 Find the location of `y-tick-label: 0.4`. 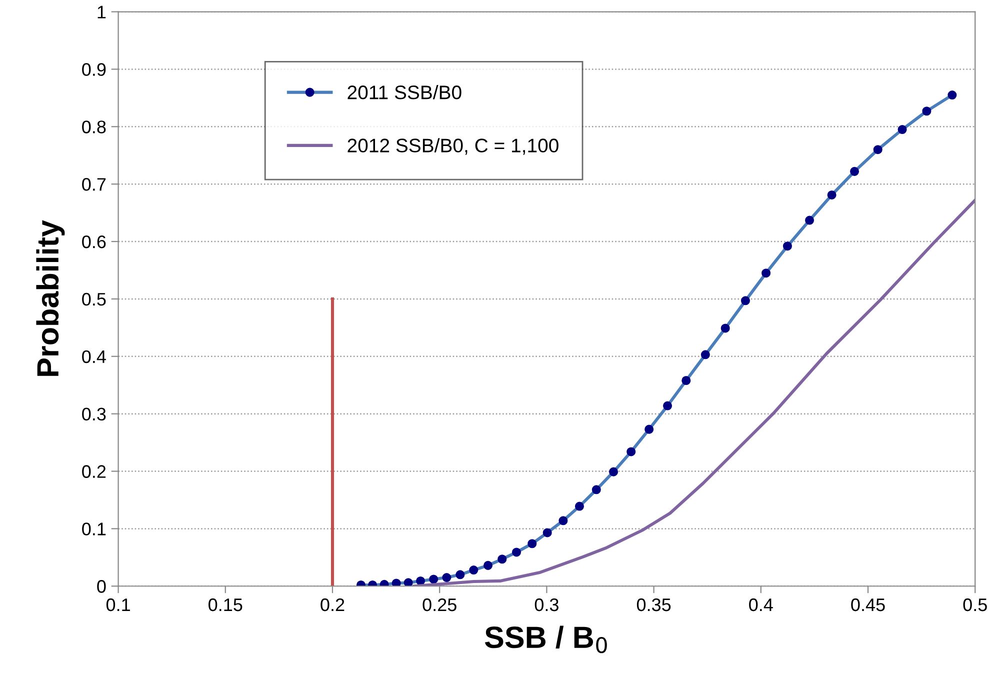

y-tick-label: 0.4 is located at coordinates (94, 357).